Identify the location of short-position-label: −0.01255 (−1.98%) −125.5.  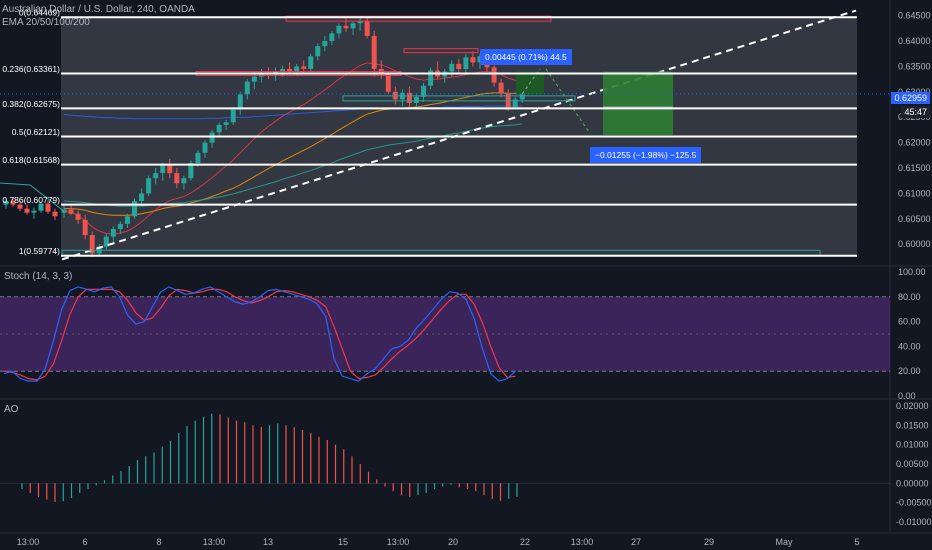
(646, 155).